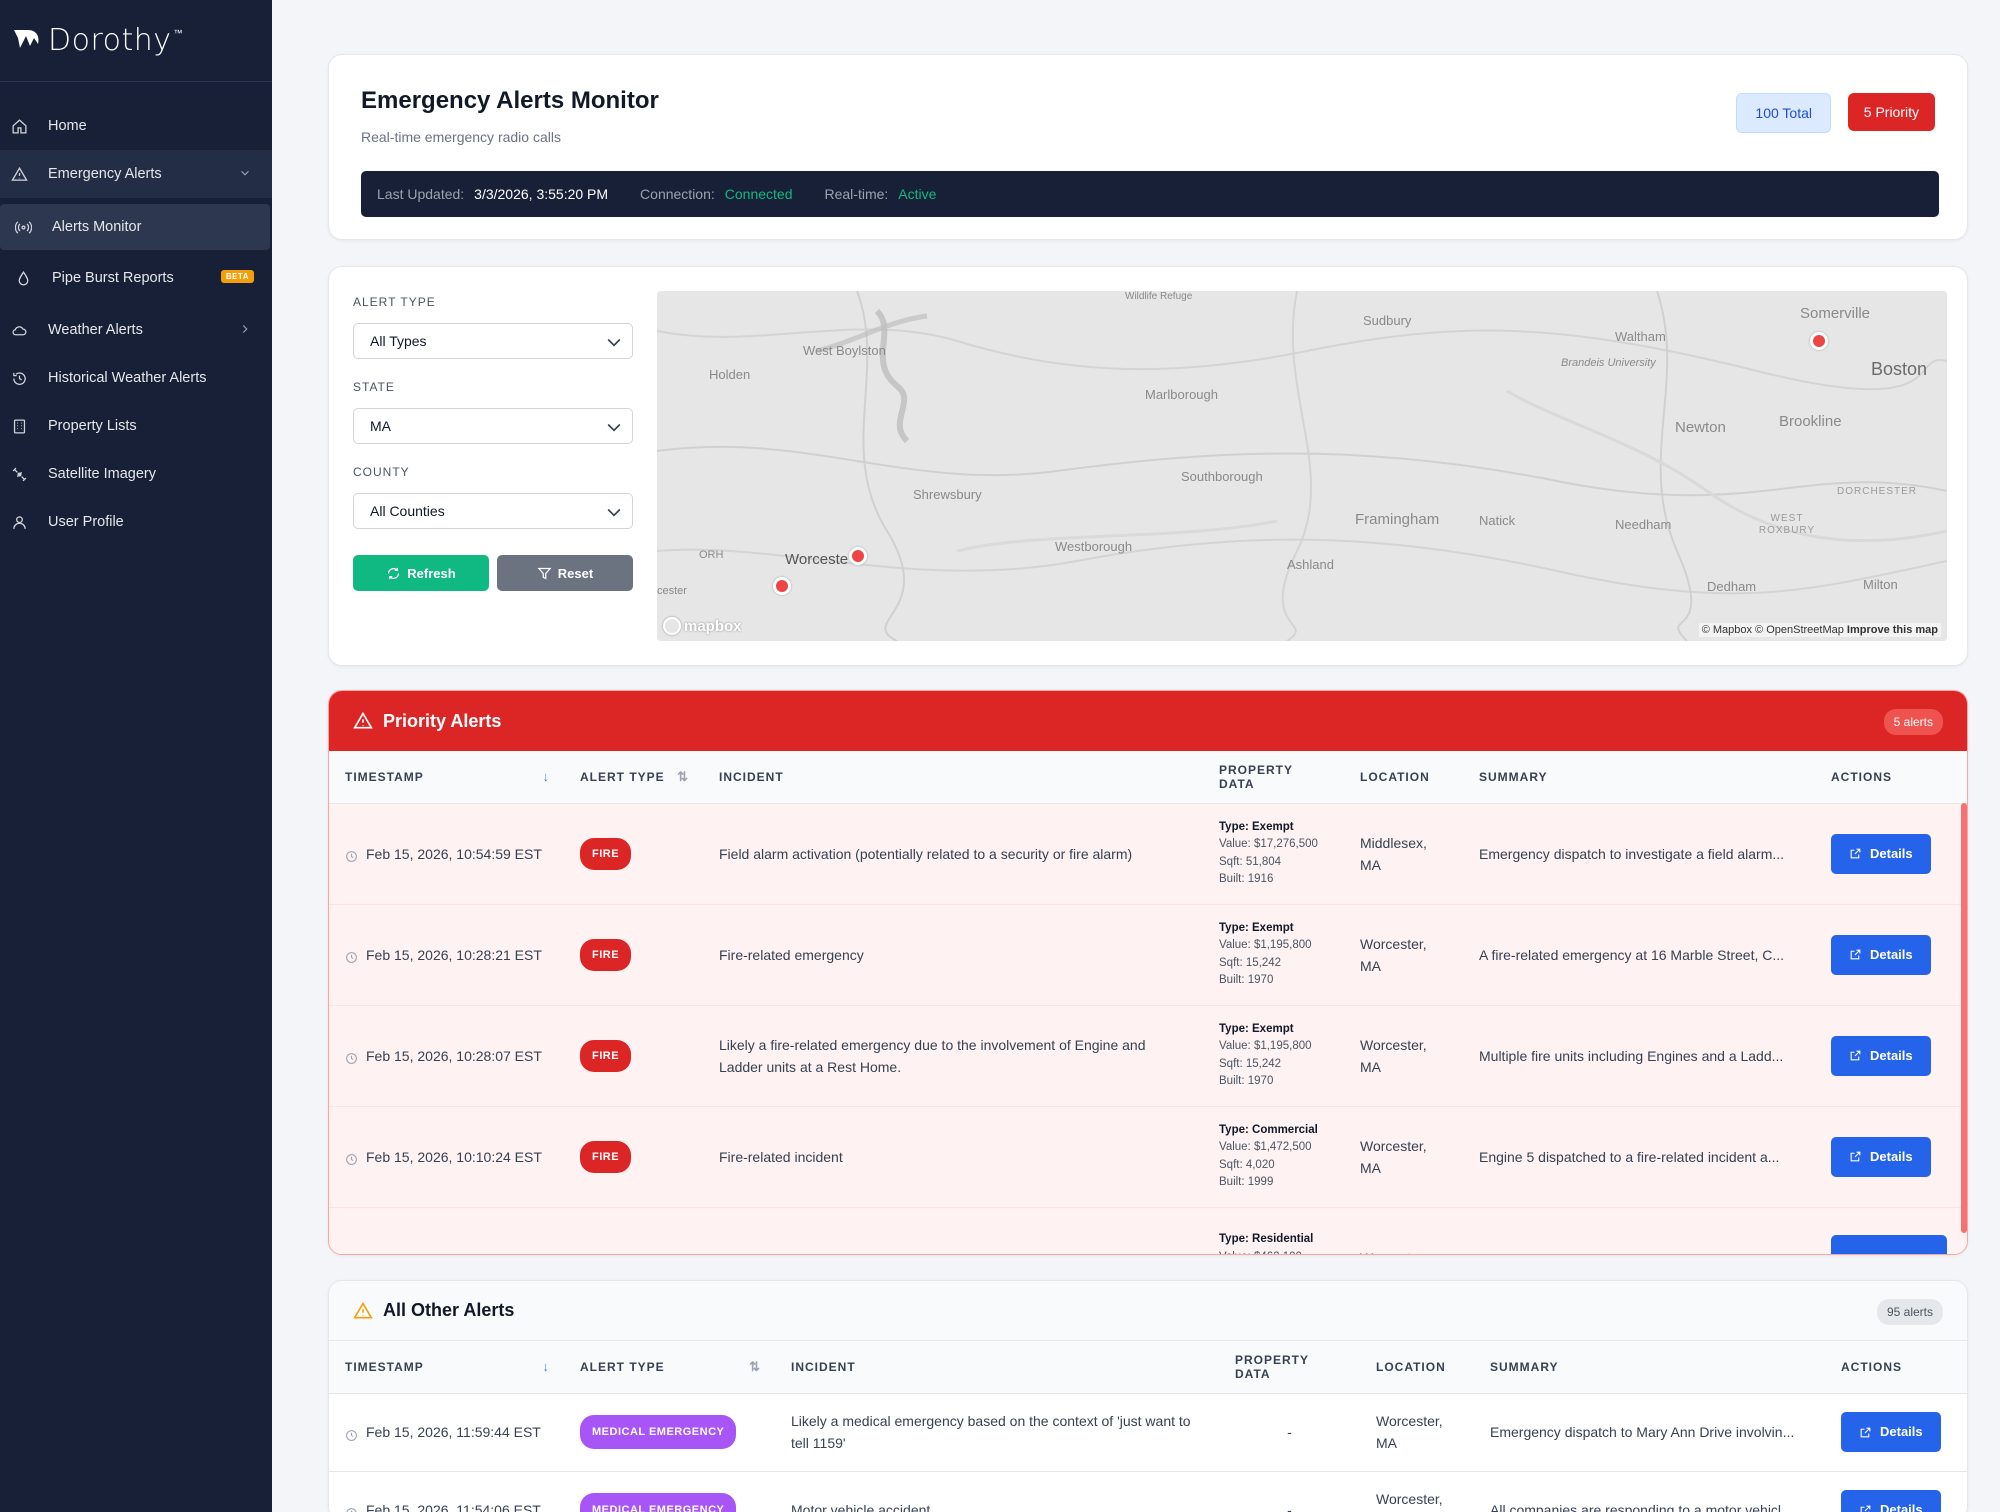 The height and width of the screenshot is (1512, 2000). I want to click on sidebar-item-property-lists: Property Lists, so click(136, 426).